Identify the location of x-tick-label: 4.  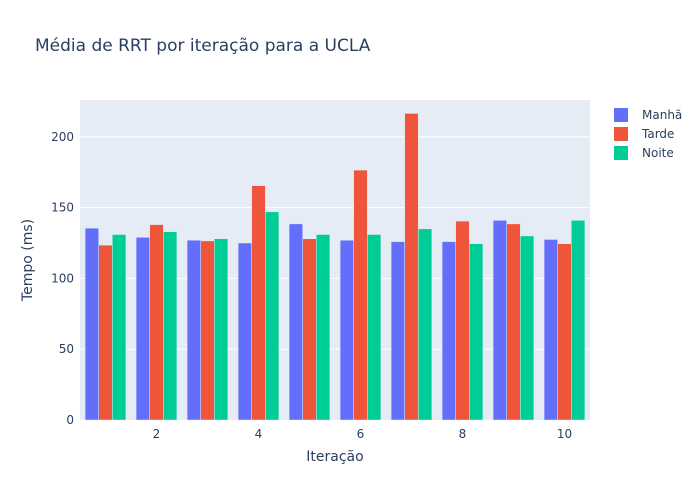
(259, 434).